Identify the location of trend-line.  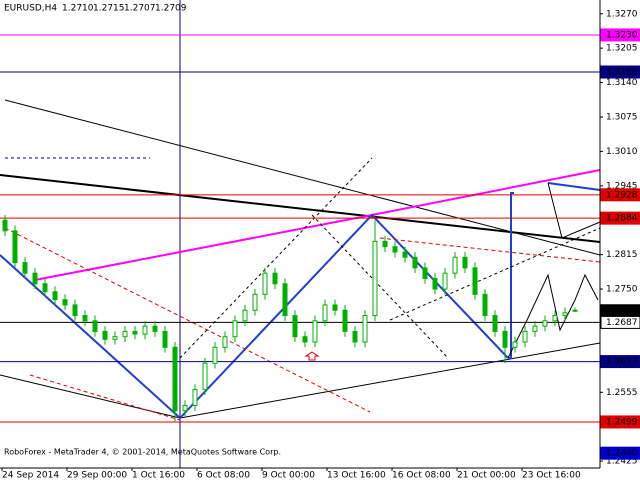
(300, 208).